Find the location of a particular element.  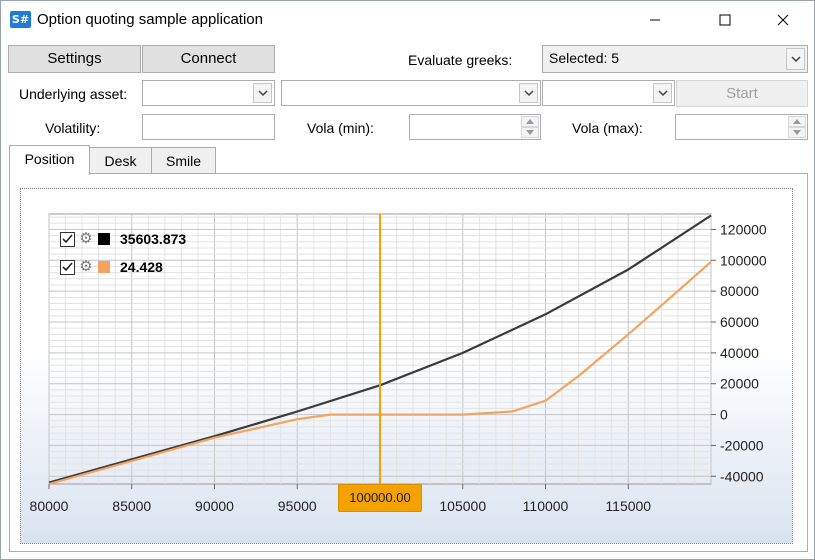

vola-min-spinner is located at coordinates (530, 127).